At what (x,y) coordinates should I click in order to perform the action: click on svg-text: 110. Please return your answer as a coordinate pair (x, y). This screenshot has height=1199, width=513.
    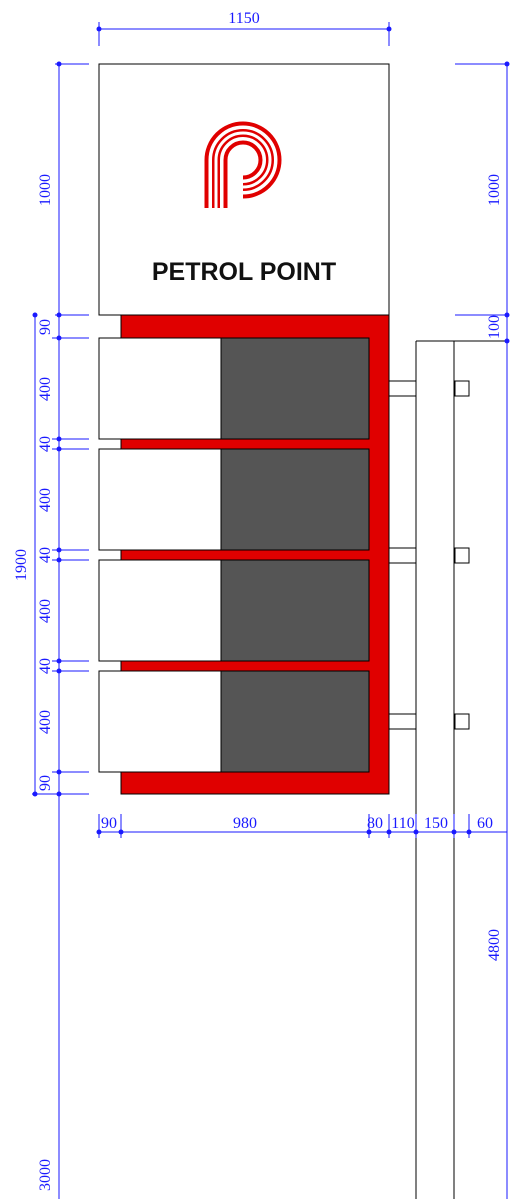
    Looking at the image, I should click on (402, 823).